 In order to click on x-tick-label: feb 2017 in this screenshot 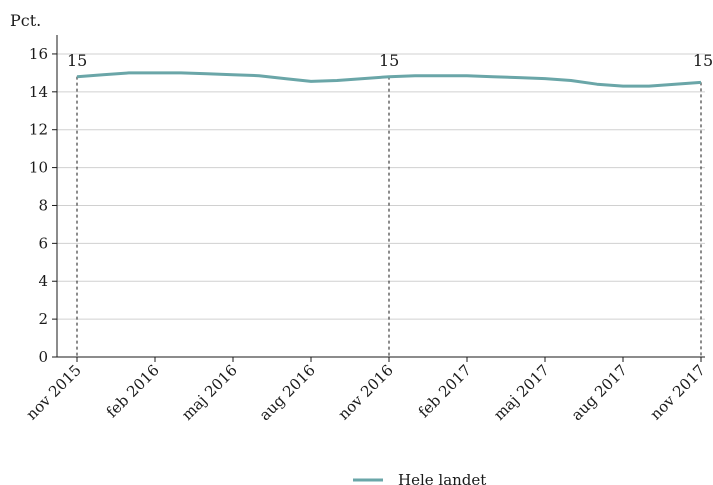, I will do `click(445, 391)`.